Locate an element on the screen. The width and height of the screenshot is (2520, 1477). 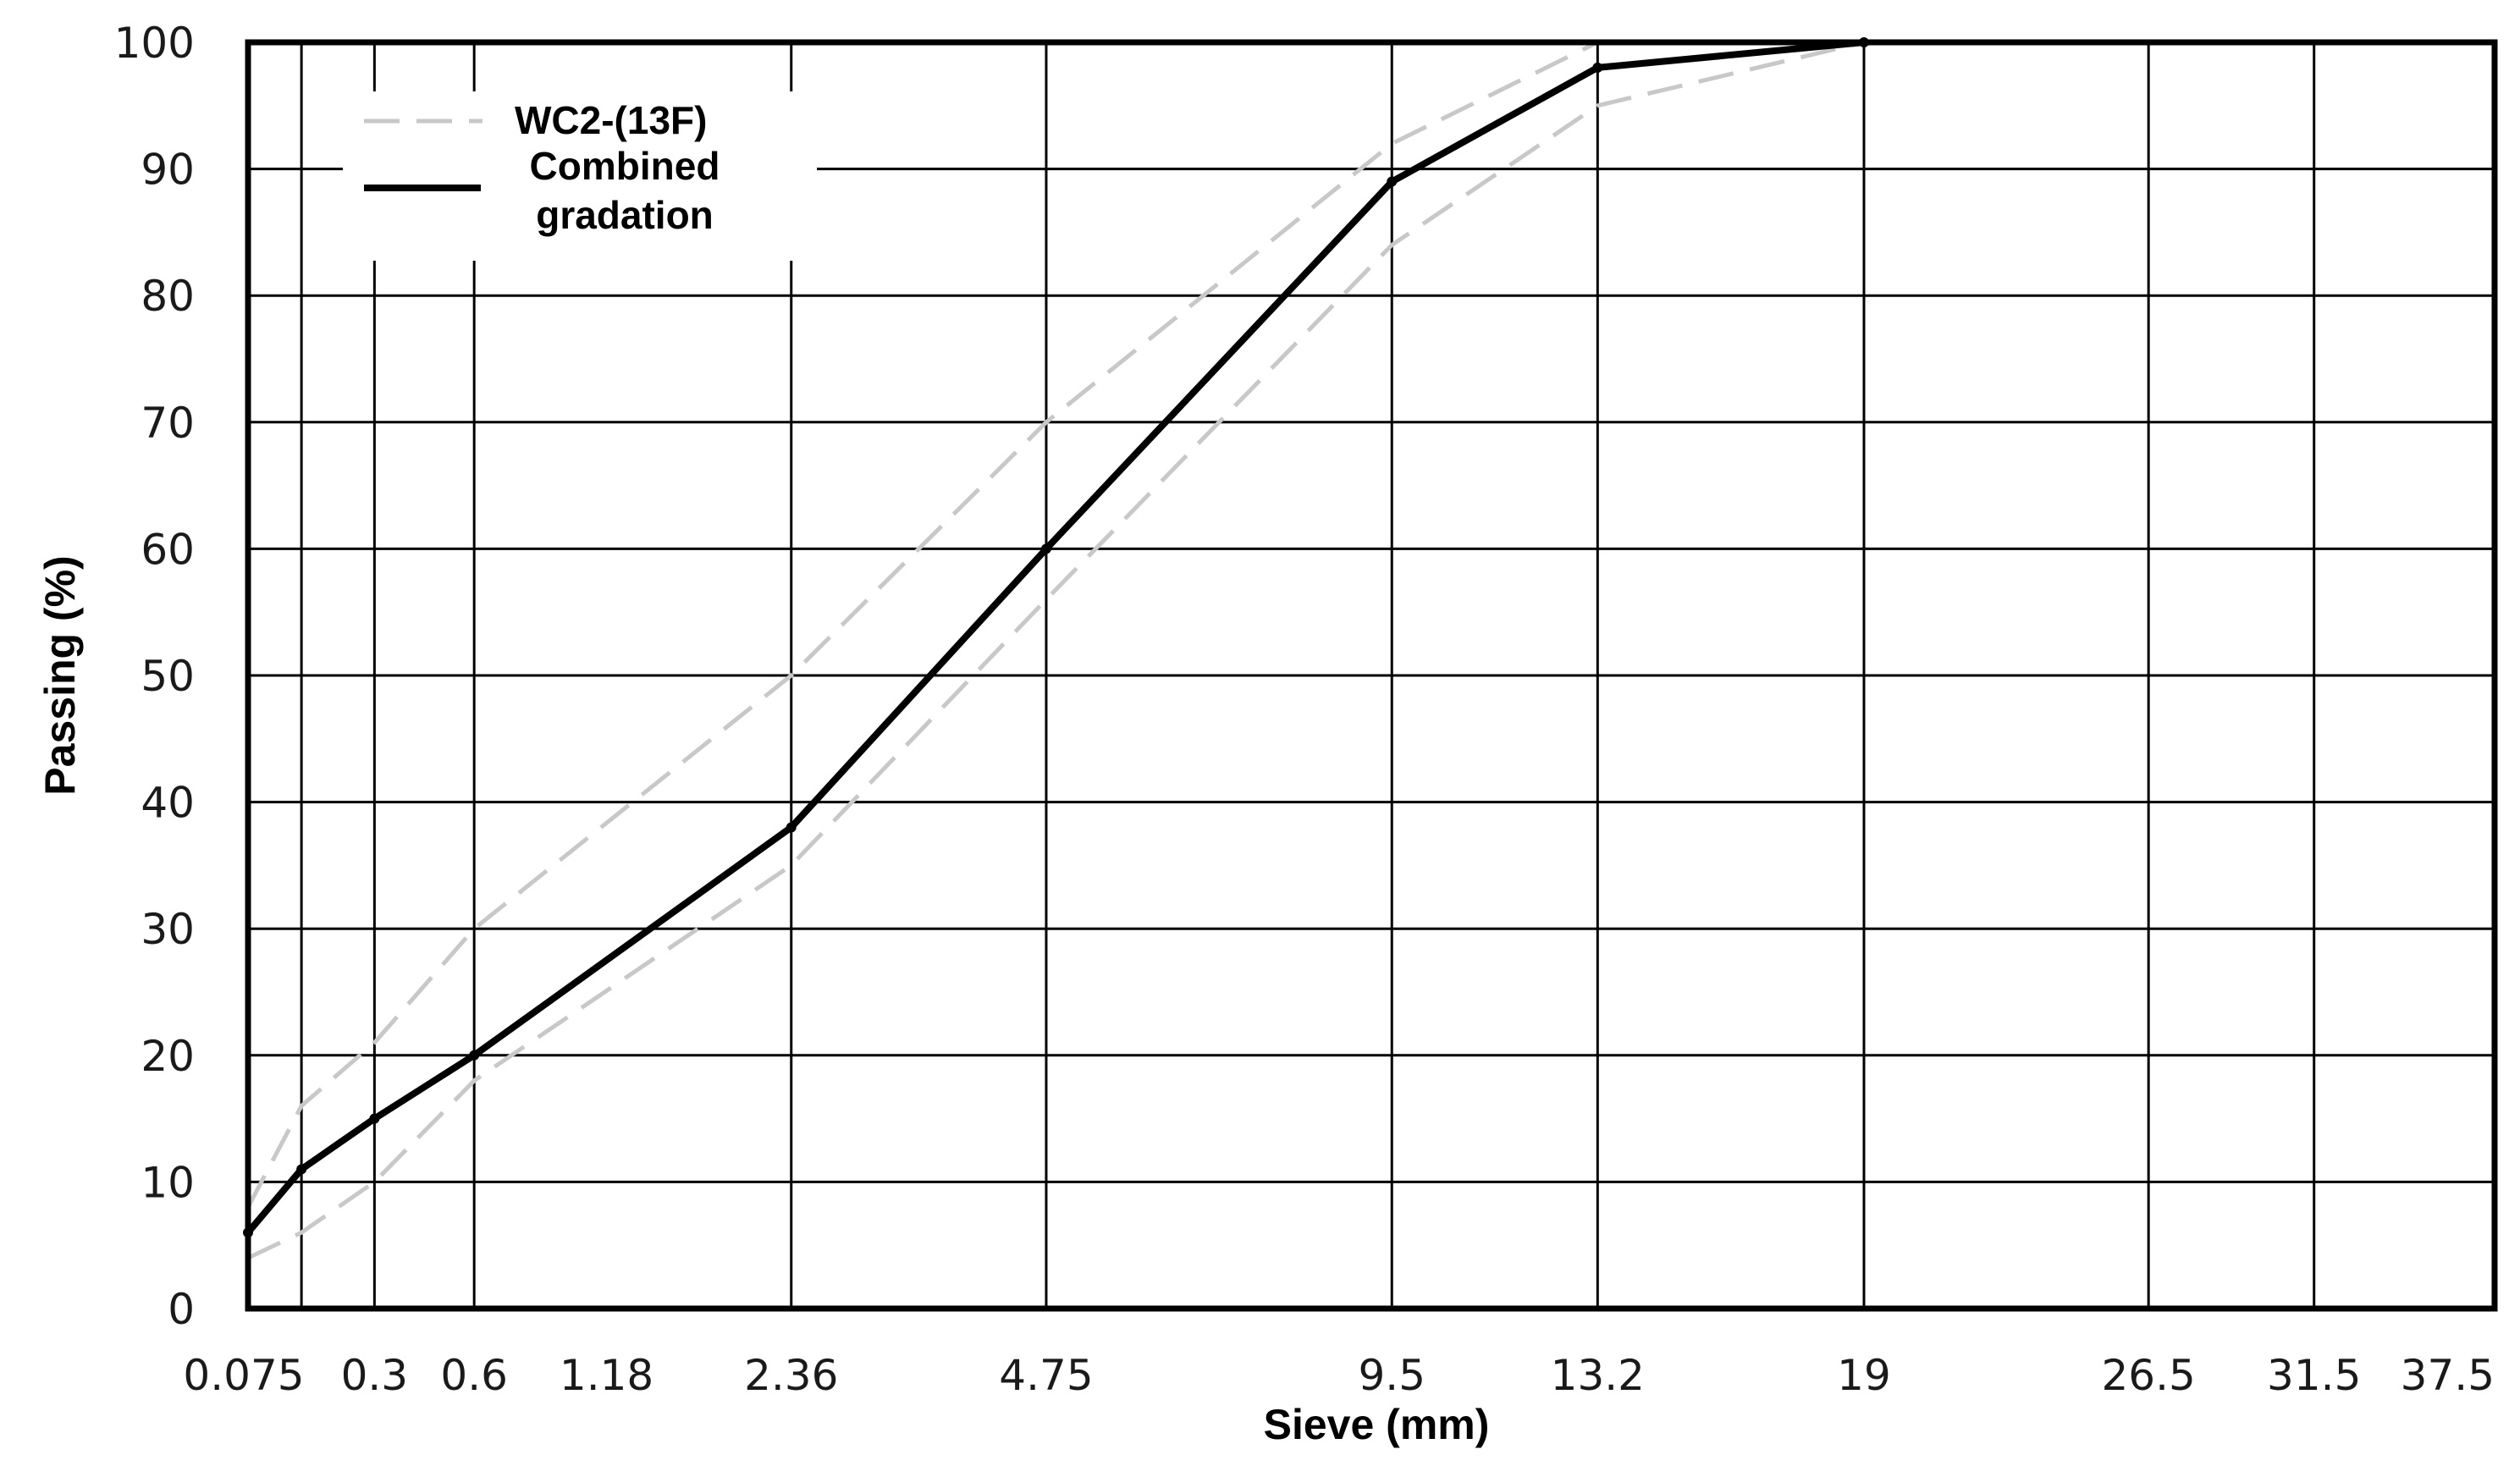
y-axis-ticks: 0 10 20 30 40 50 60 70 80 90 100 is located at coordinates (154, 676).